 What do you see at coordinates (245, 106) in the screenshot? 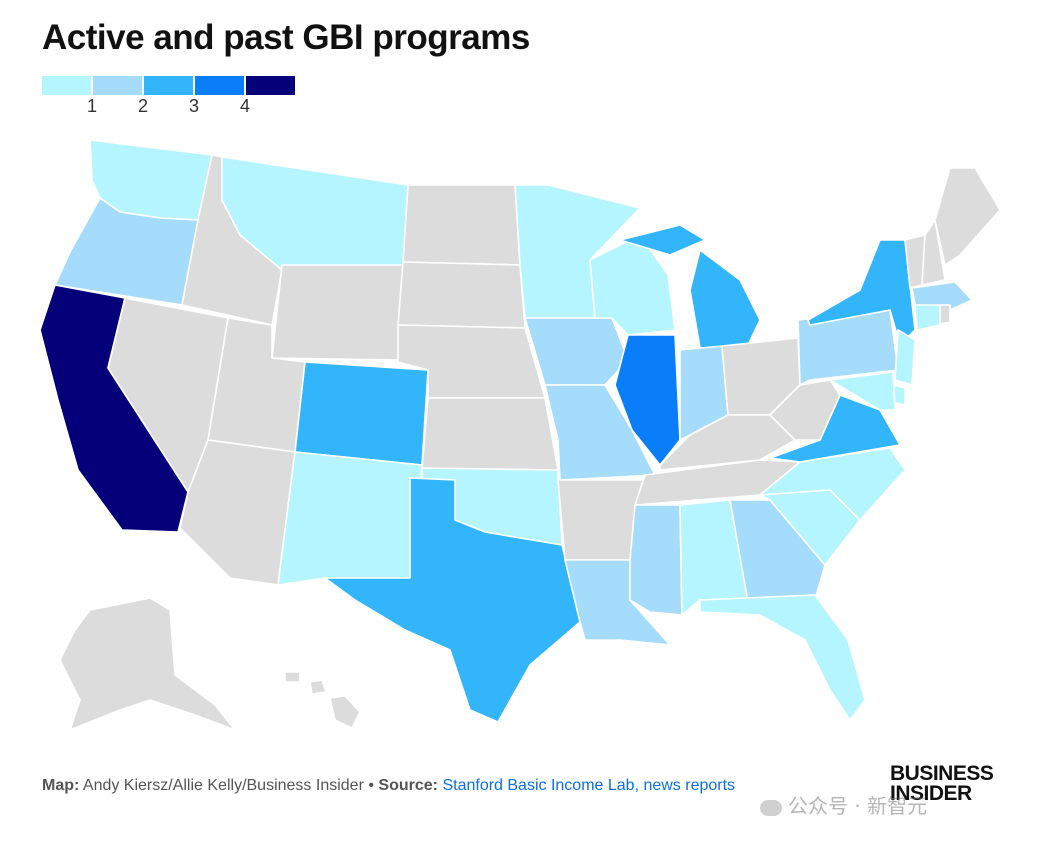
I see `legend-tick-4: 4` at bounding box center [245, 106].